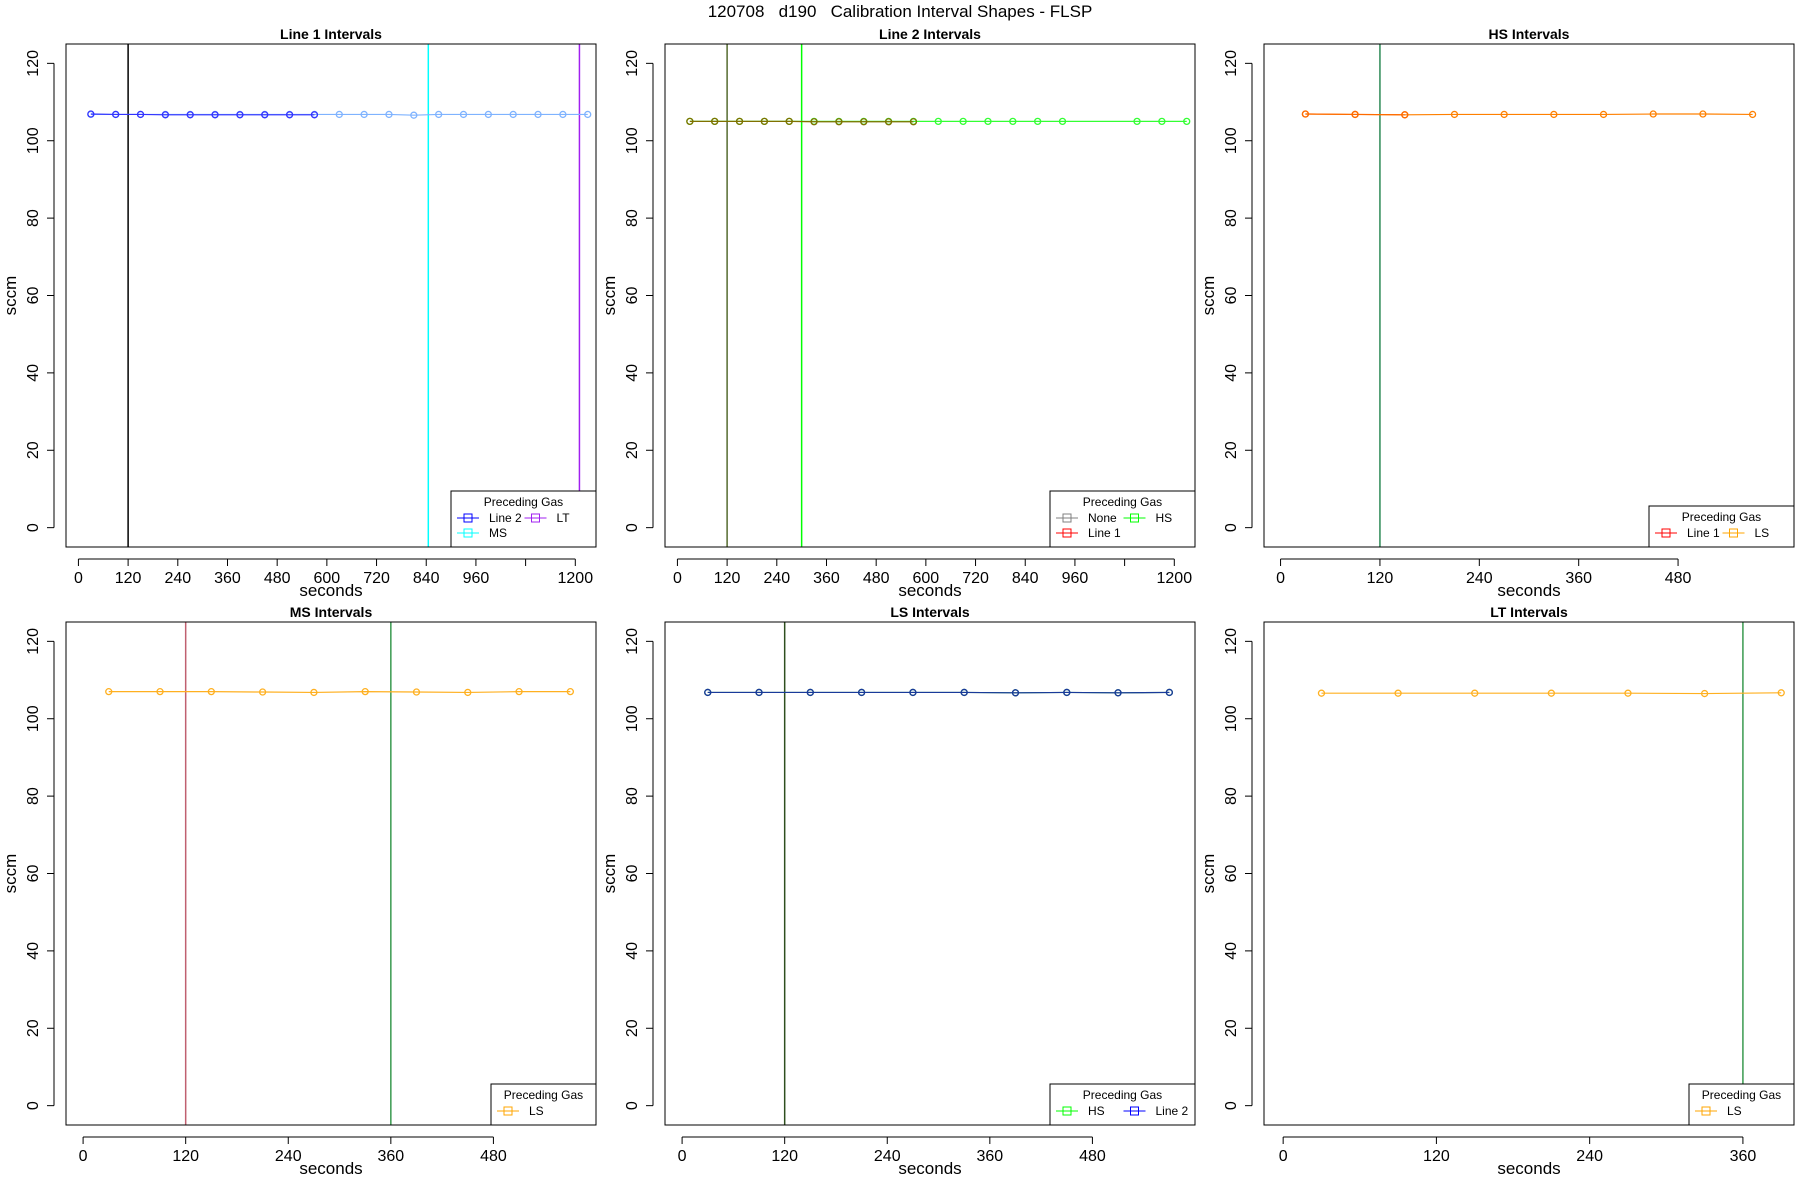 Image resolution: width=1800 pixels, height=1200 pixels. Describe the element at coordinates (926, 578) in the screenshot. I see `x-tick-label: 600` at that location.